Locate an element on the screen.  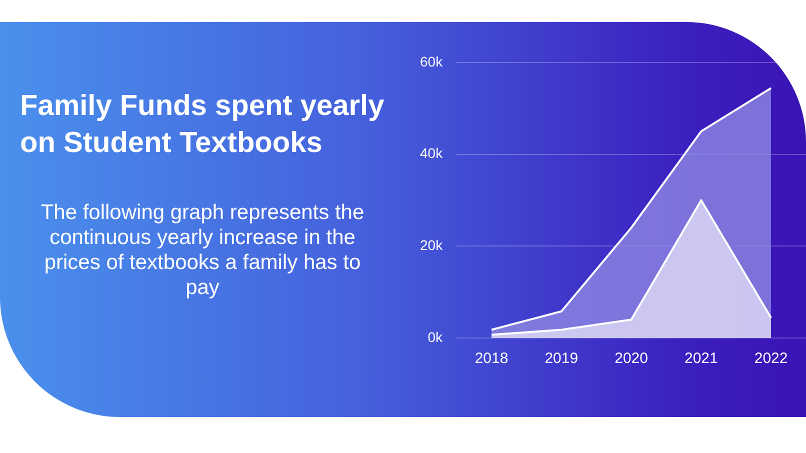
x-tick-label: 2020 is located at coordinates (631, 359).